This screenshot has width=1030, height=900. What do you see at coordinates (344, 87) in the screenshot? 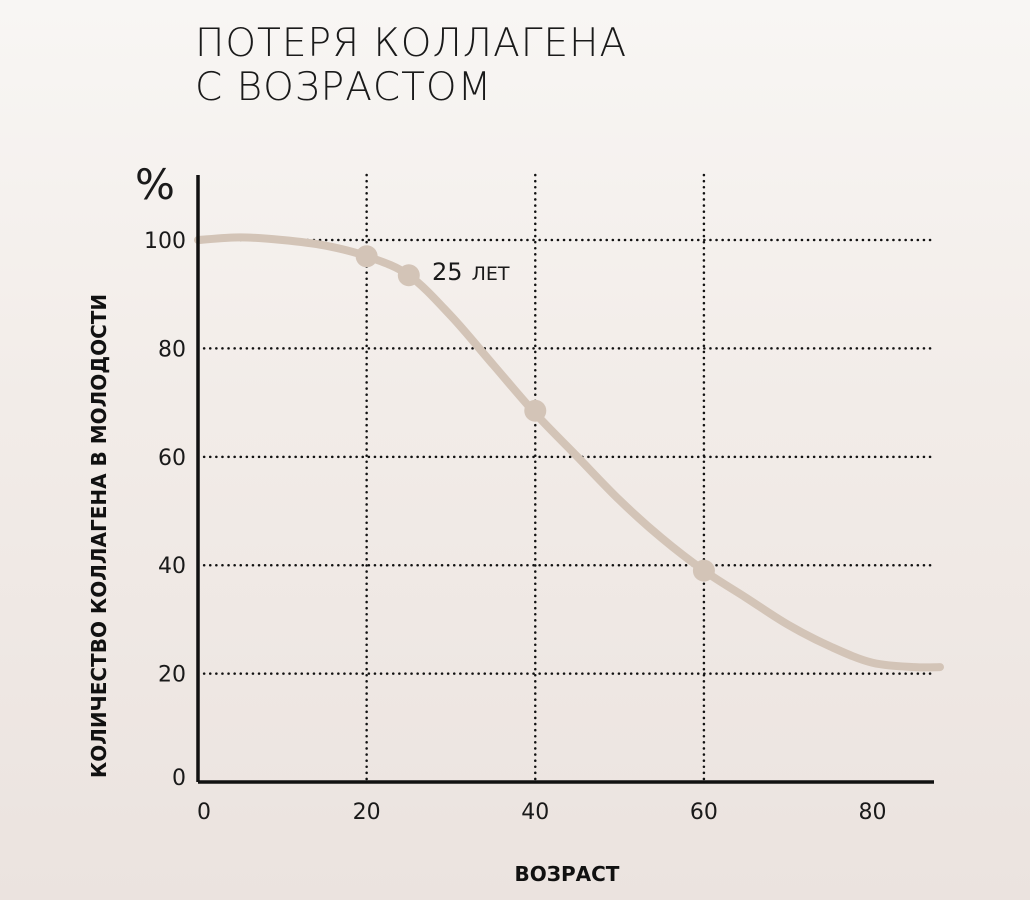
I see `title-line-2: С ВОЗРАСТОМ` at bounding box center [344, 87].